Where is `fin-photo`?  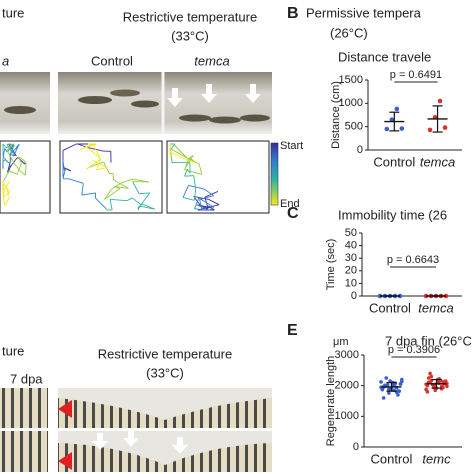
fin-photo is located at coordinates (24, 408).